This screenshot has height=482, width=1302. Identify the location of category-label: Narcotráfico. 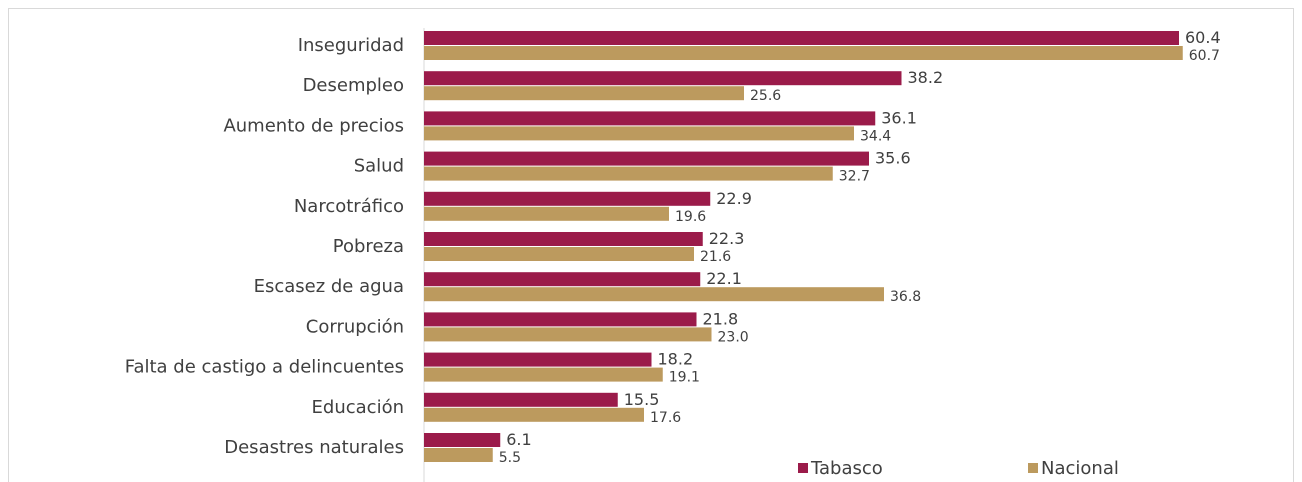
(349, 206).